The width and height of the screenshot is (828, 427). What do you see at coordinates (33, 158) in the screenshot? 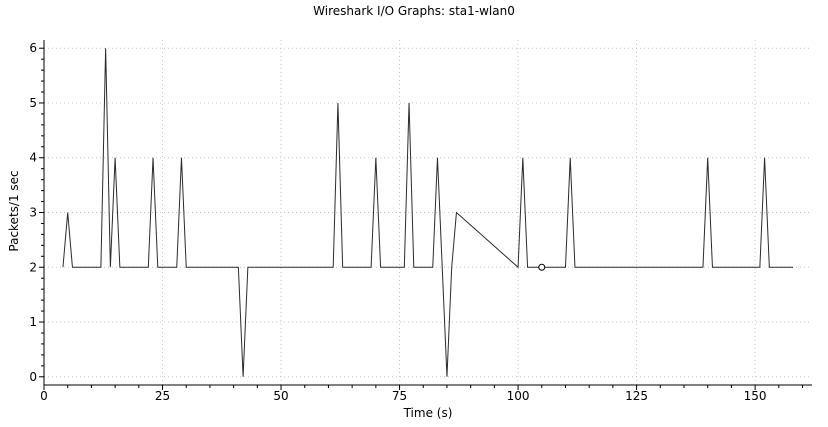
I see `y-tick-label: 4` at bounding box center [33, 158].